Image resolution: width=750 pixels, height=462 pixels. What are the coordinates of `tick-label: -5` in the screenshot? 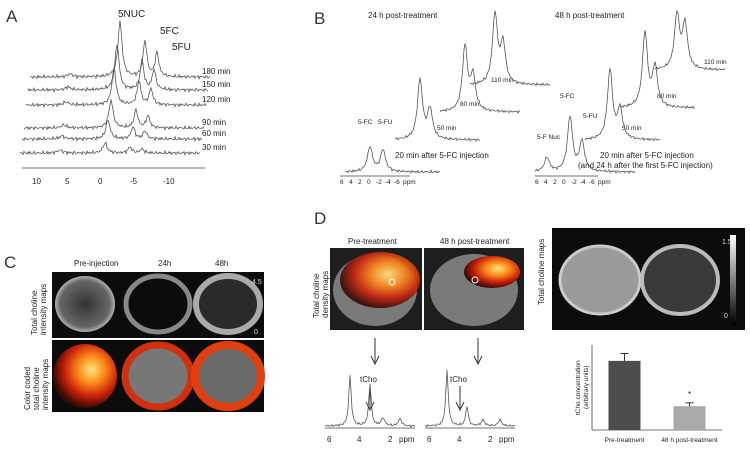 It's located at (134, 181).